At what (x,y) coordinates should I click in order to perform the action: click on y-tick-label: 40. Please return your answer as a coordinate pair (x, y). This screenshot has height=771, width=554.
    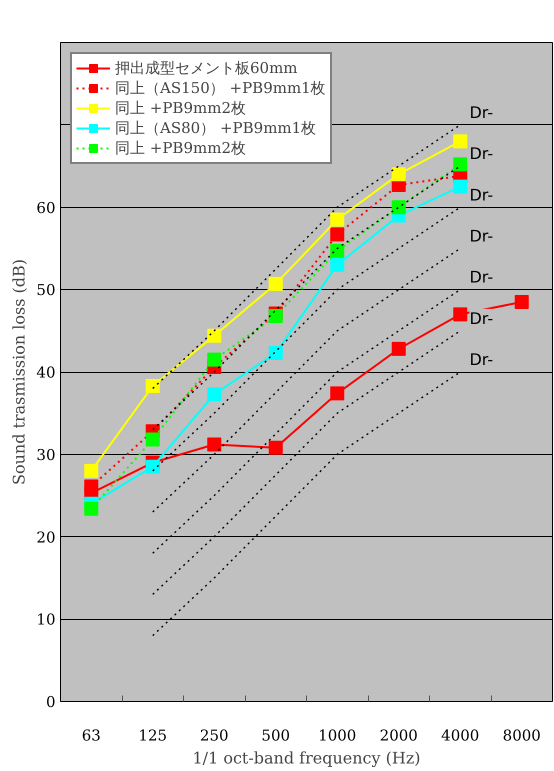
    Looking at the image, I should click on (46, 373).